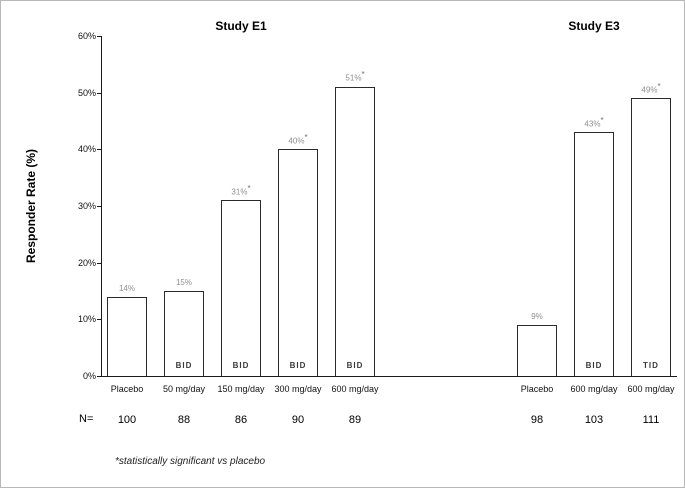 The width and height of the screenshot is (685, 488). Describe the element at coordinates (298, 420) in the screenshot. I see `n-value: 90` at that location.